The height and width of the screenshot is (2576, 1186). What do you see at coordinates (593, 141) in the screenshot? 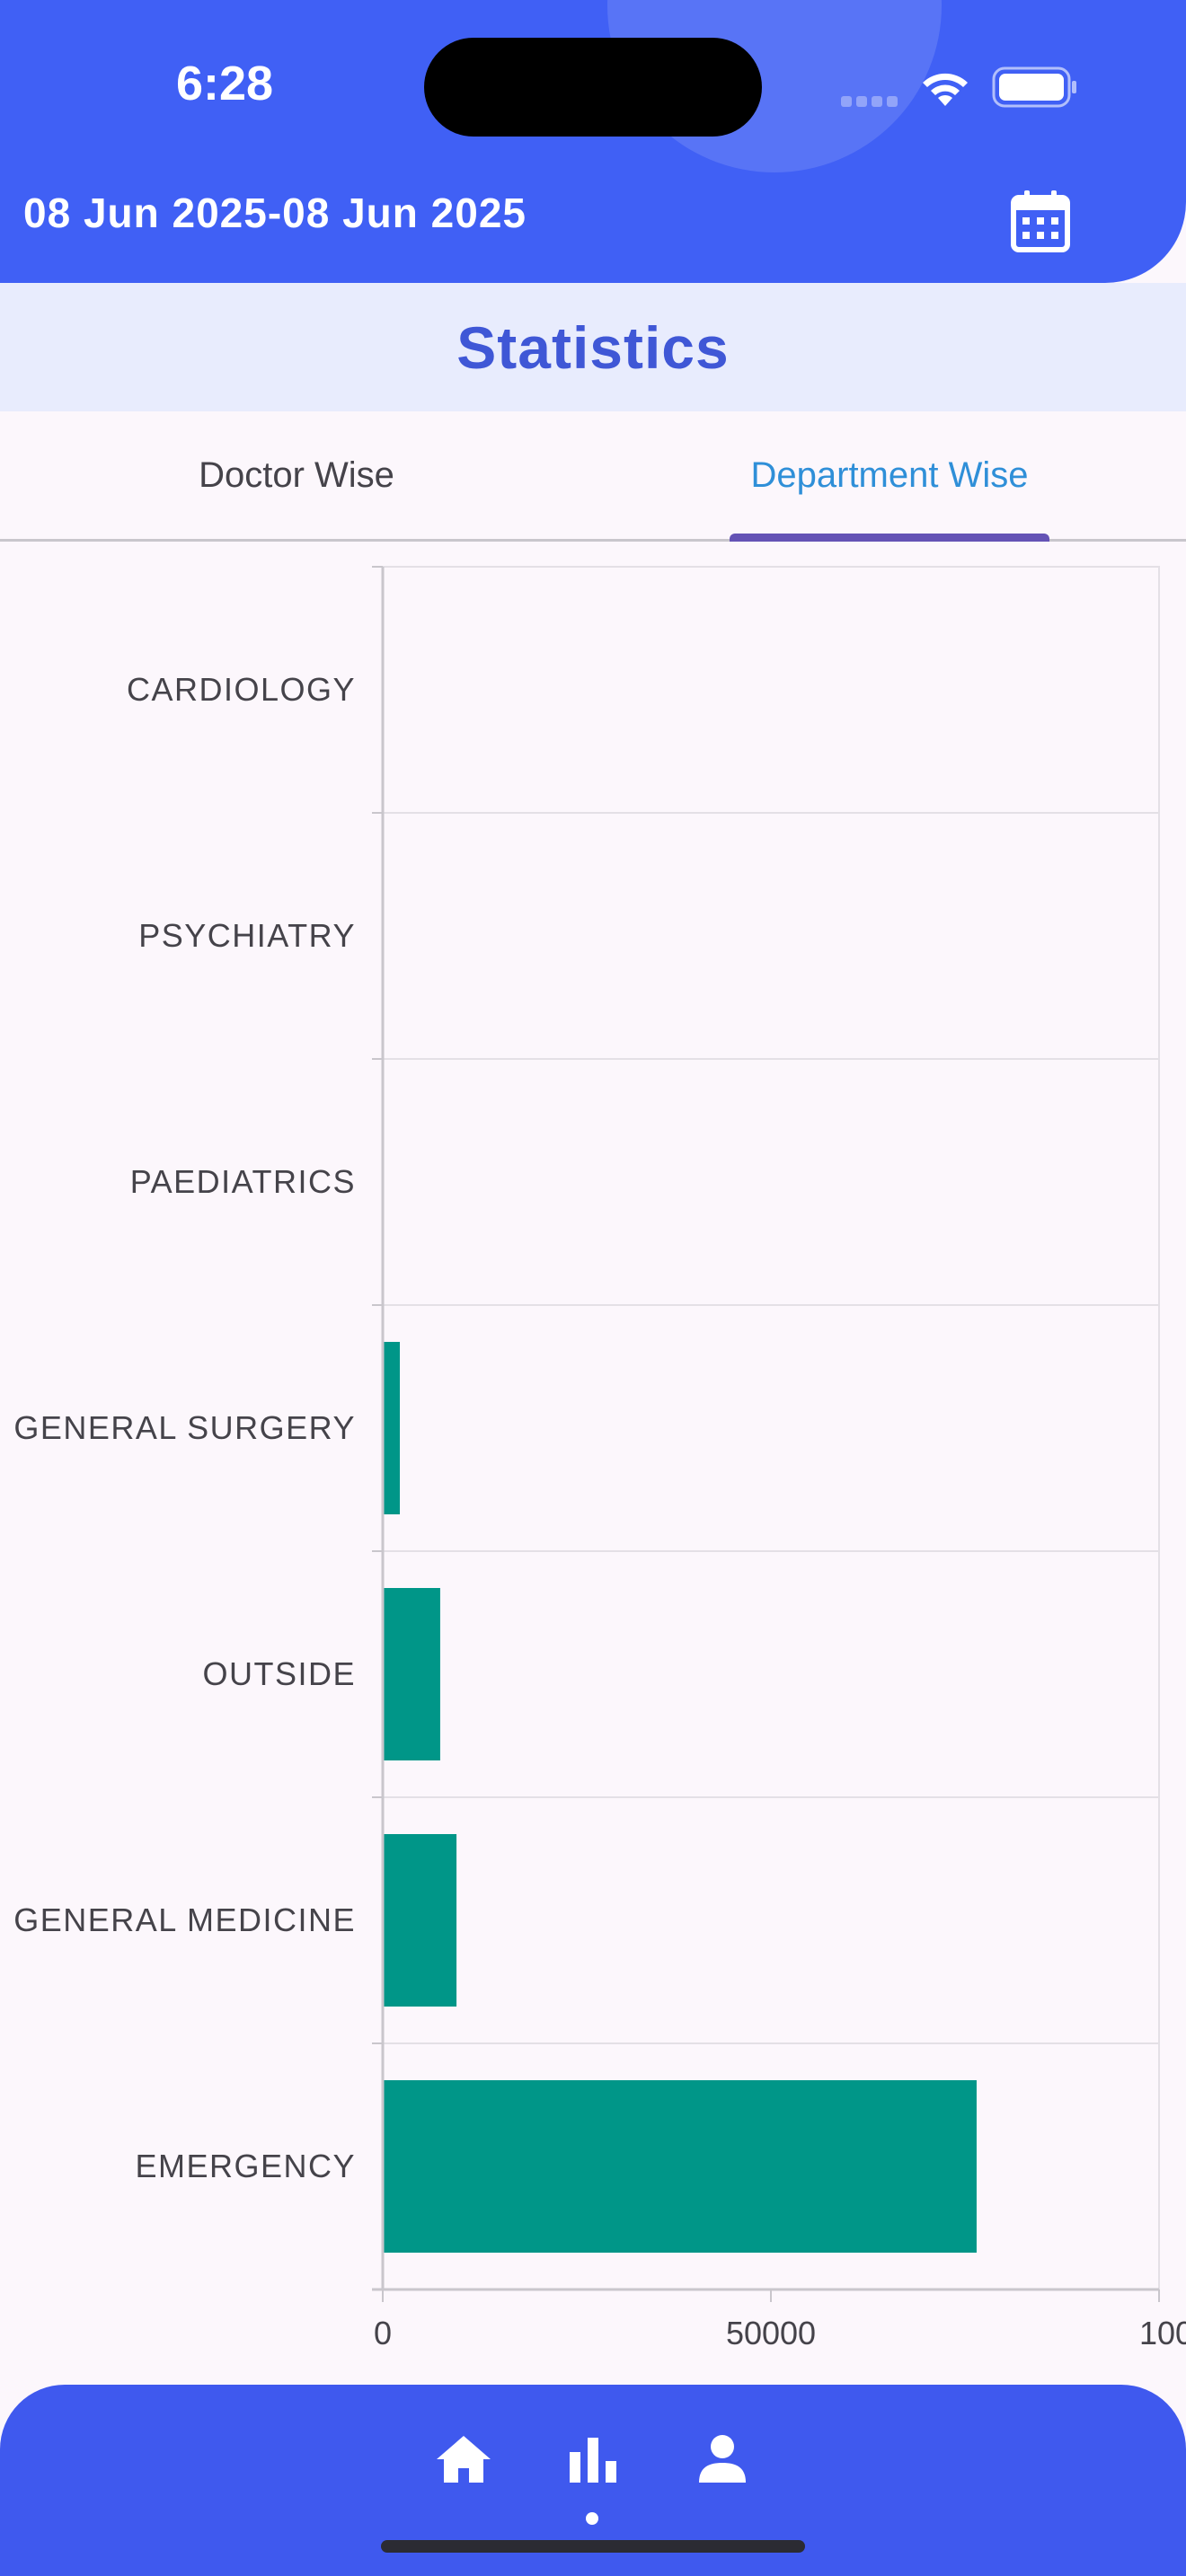
I see `app-header: 6:28 08 Jun 2025-08 Jun 2025` at bounding box center [593, 141].